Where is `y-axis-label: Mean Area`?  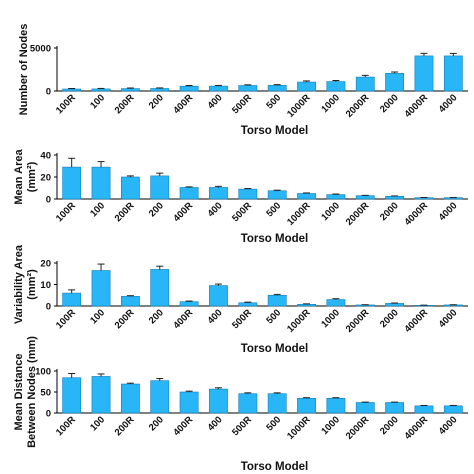 y-axis-label: Mean Area is located at coordinates (19, 177).